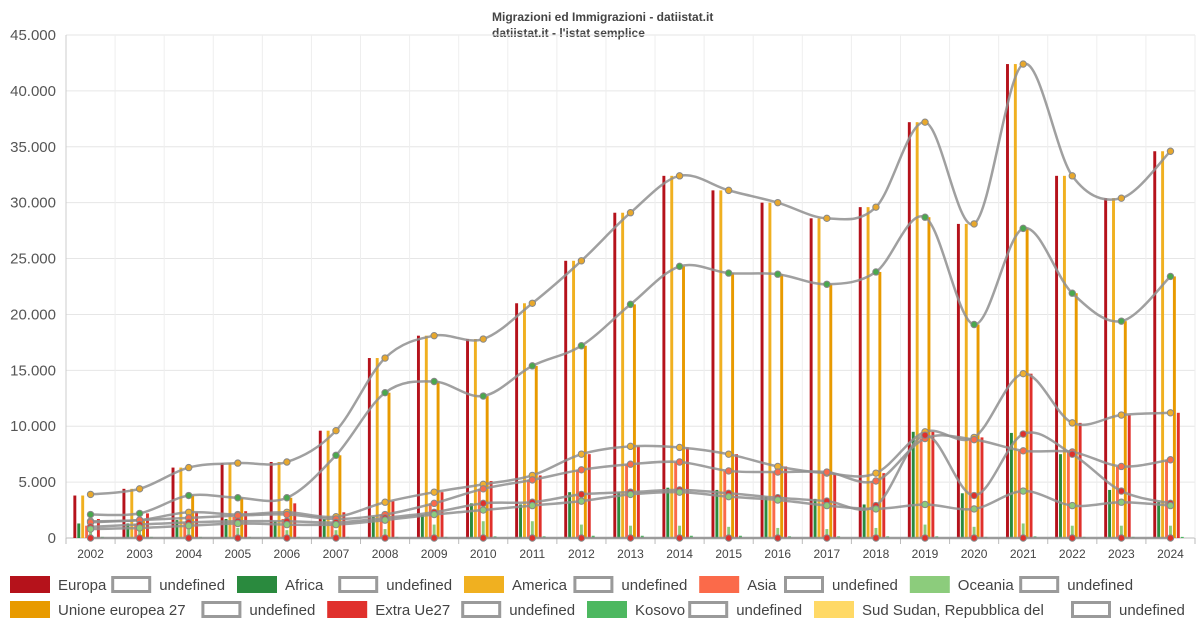  What do you see at coordinates (58, 585) in the screenshot?
I see `legend-item: Europa` at bounding box center [58, 585].